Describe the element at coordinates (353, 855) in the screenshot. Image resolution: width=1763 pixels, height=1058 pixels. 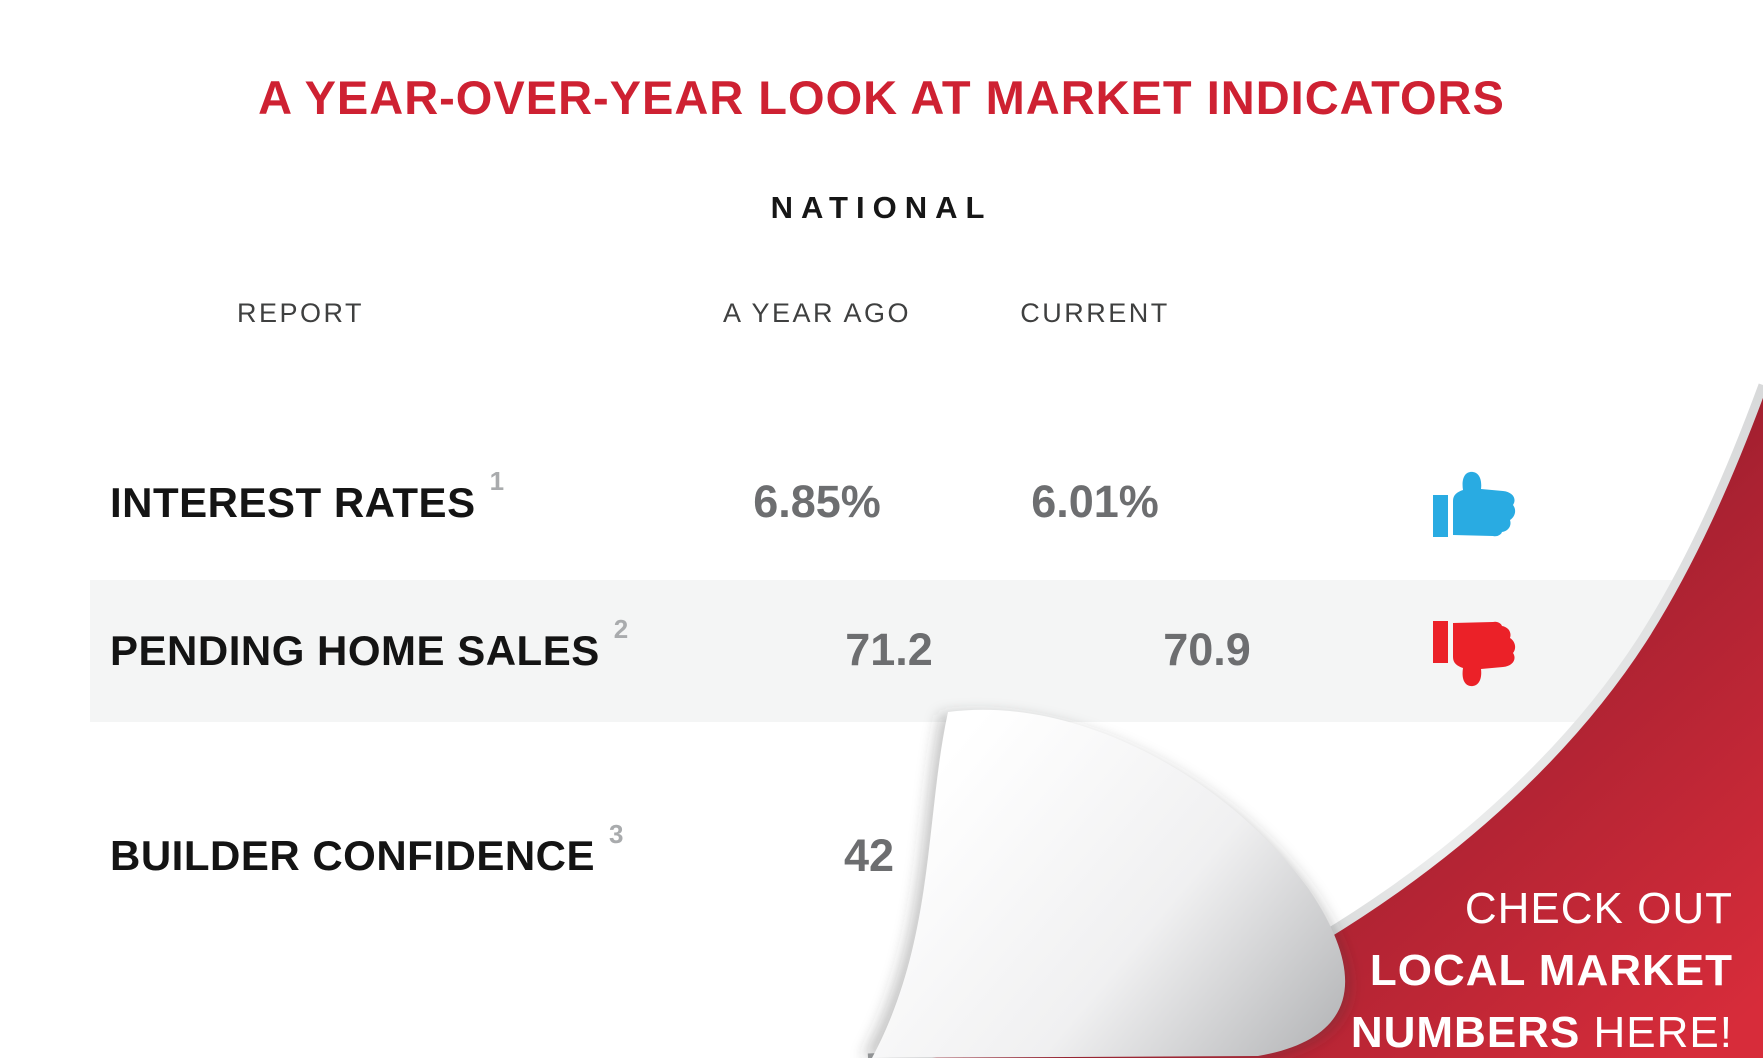
I see `row-label-text: BUILDER CONFIDENCE` at that location.